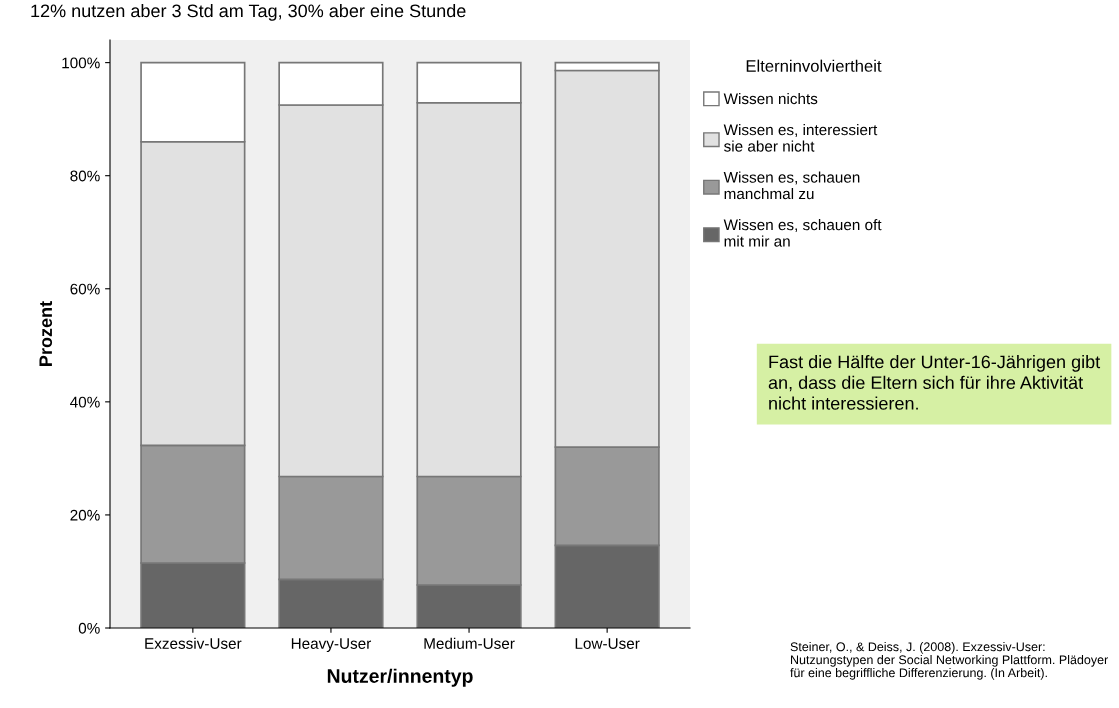  Describe the element at coordinates (248, 12) in the screenshot. I see `text: 12% nutzen aber 3 Std am Tag, 30% aber eine Stunde` at that location.